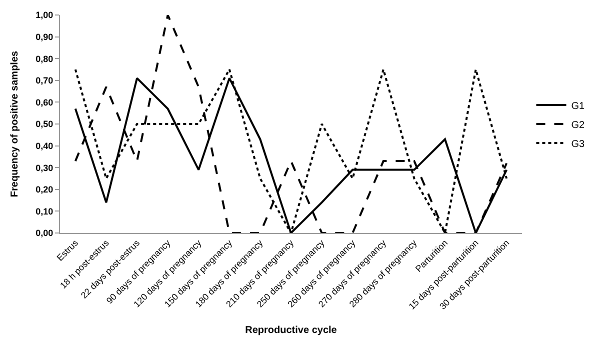 The height and width of the screenshot is (343, 600). Describe the element at coordinates (45, 167) in the screenshot. I see `y-tick-label: 0,30` at that location.